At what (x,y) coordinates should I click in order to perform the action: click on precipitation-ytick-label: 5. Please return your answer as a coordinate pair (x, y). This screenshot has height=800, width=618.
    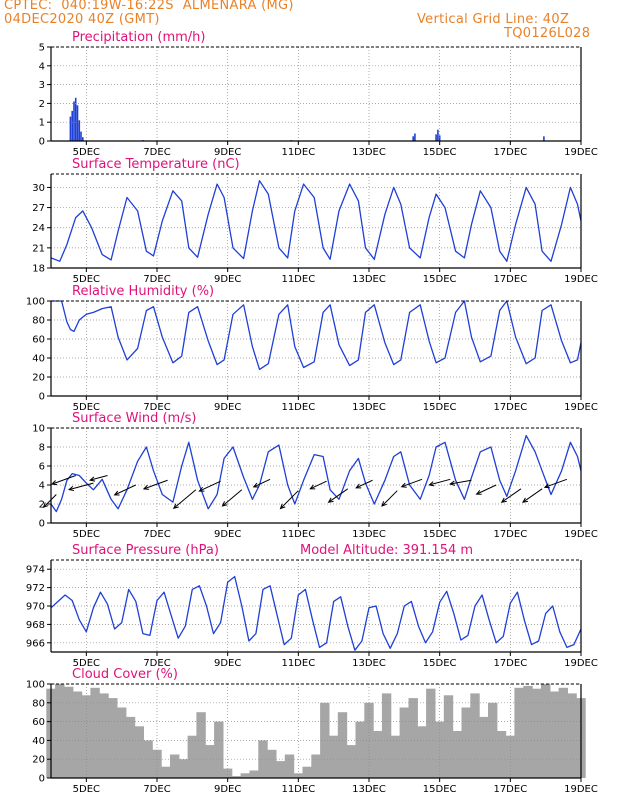
    Looking at the image, I should click on (42, 48).